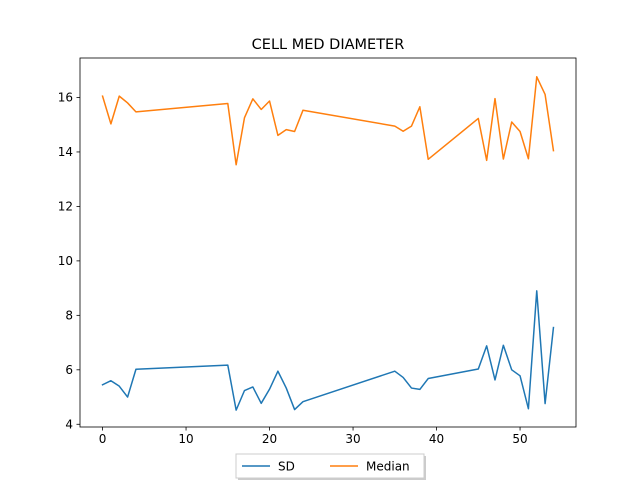  I want to click on series-line-median, so click(328, 121).